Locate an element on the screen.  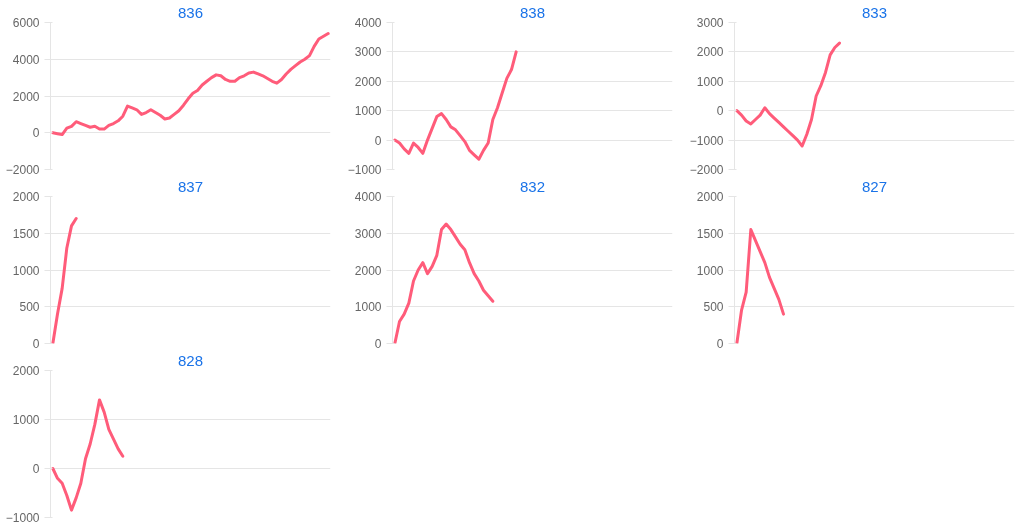
chart-title: 836 is located at coordinates (190, 12).